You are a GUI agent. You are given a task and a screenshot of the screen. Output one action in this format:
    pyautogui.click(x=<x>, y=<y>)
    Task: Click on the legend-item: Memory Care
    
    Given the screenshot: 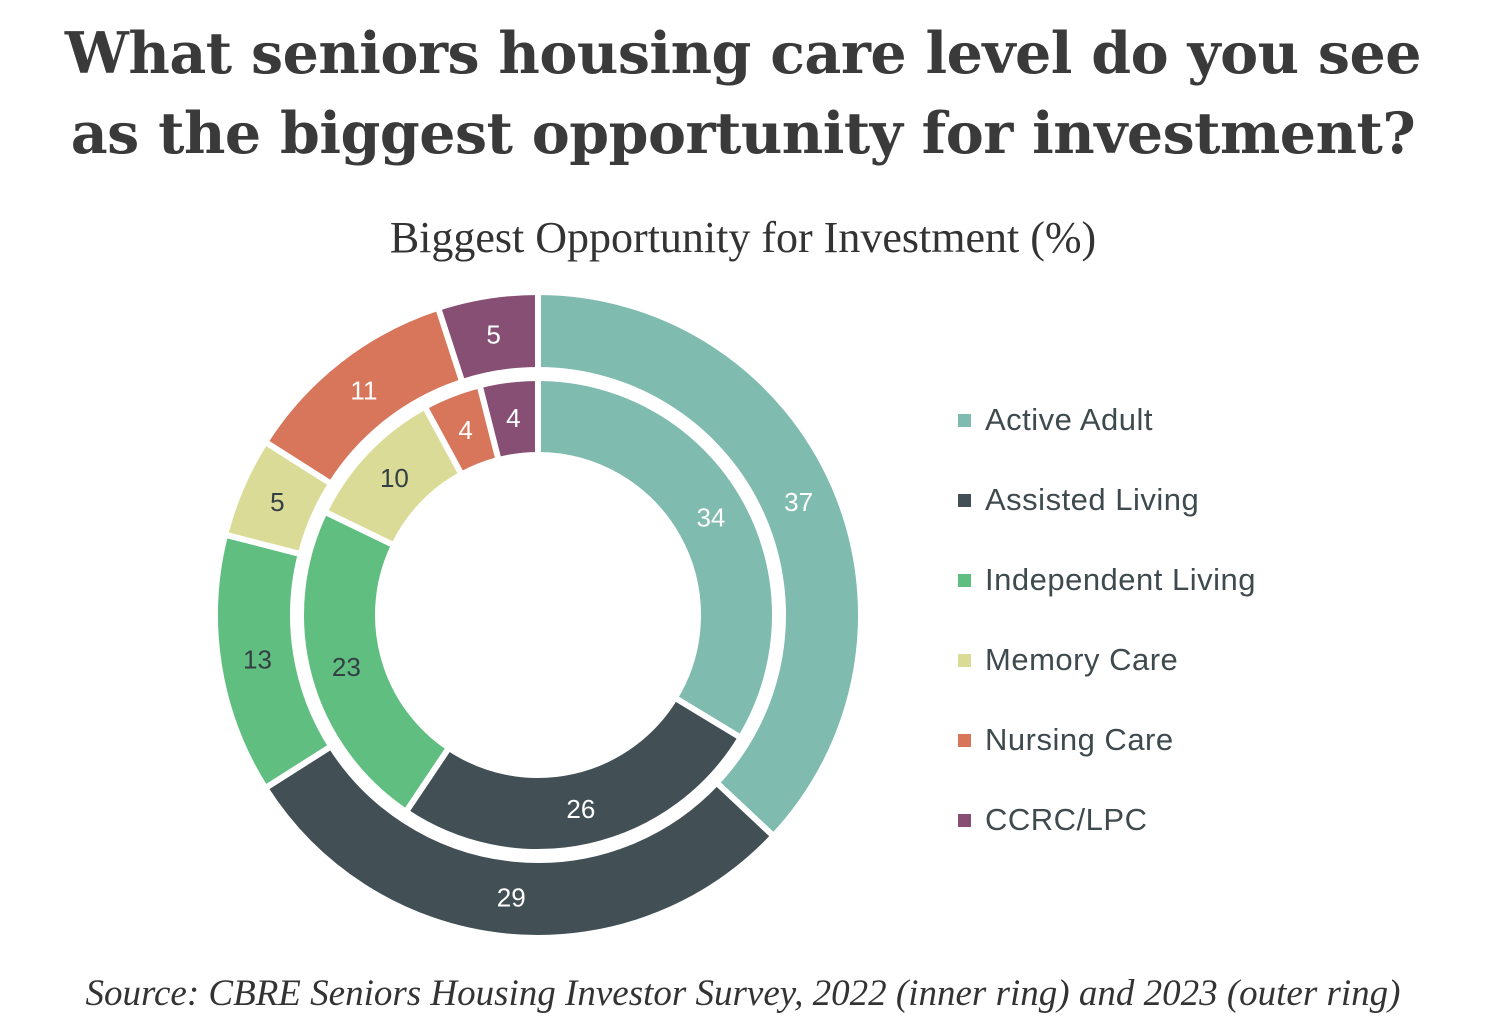 What is the action you would take?
    pyautogui.click(x=1107, y=660)
    